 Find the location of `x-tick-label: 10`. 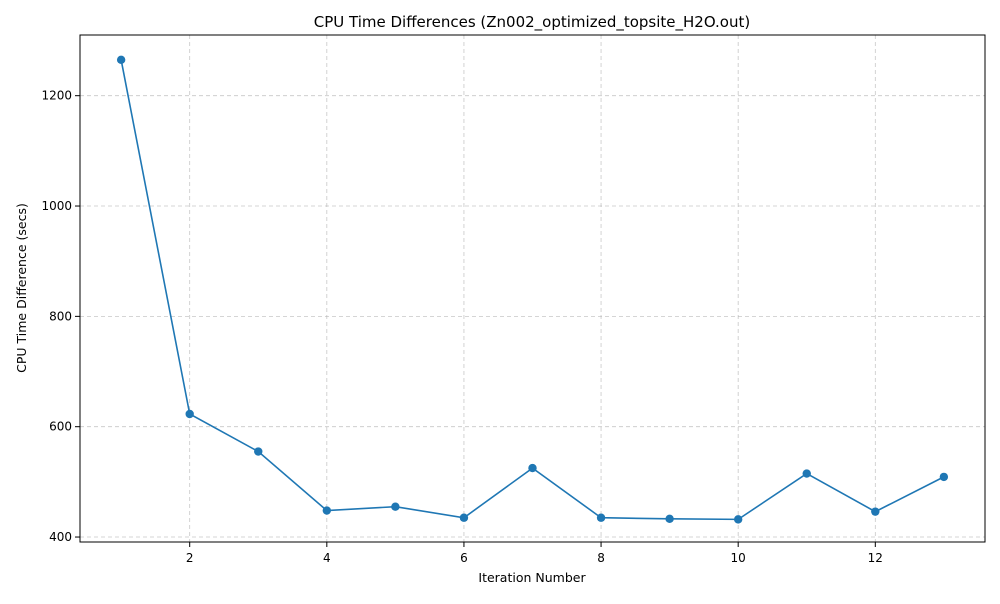

x-tick-label: 10 is located at coordinates (738, 558).